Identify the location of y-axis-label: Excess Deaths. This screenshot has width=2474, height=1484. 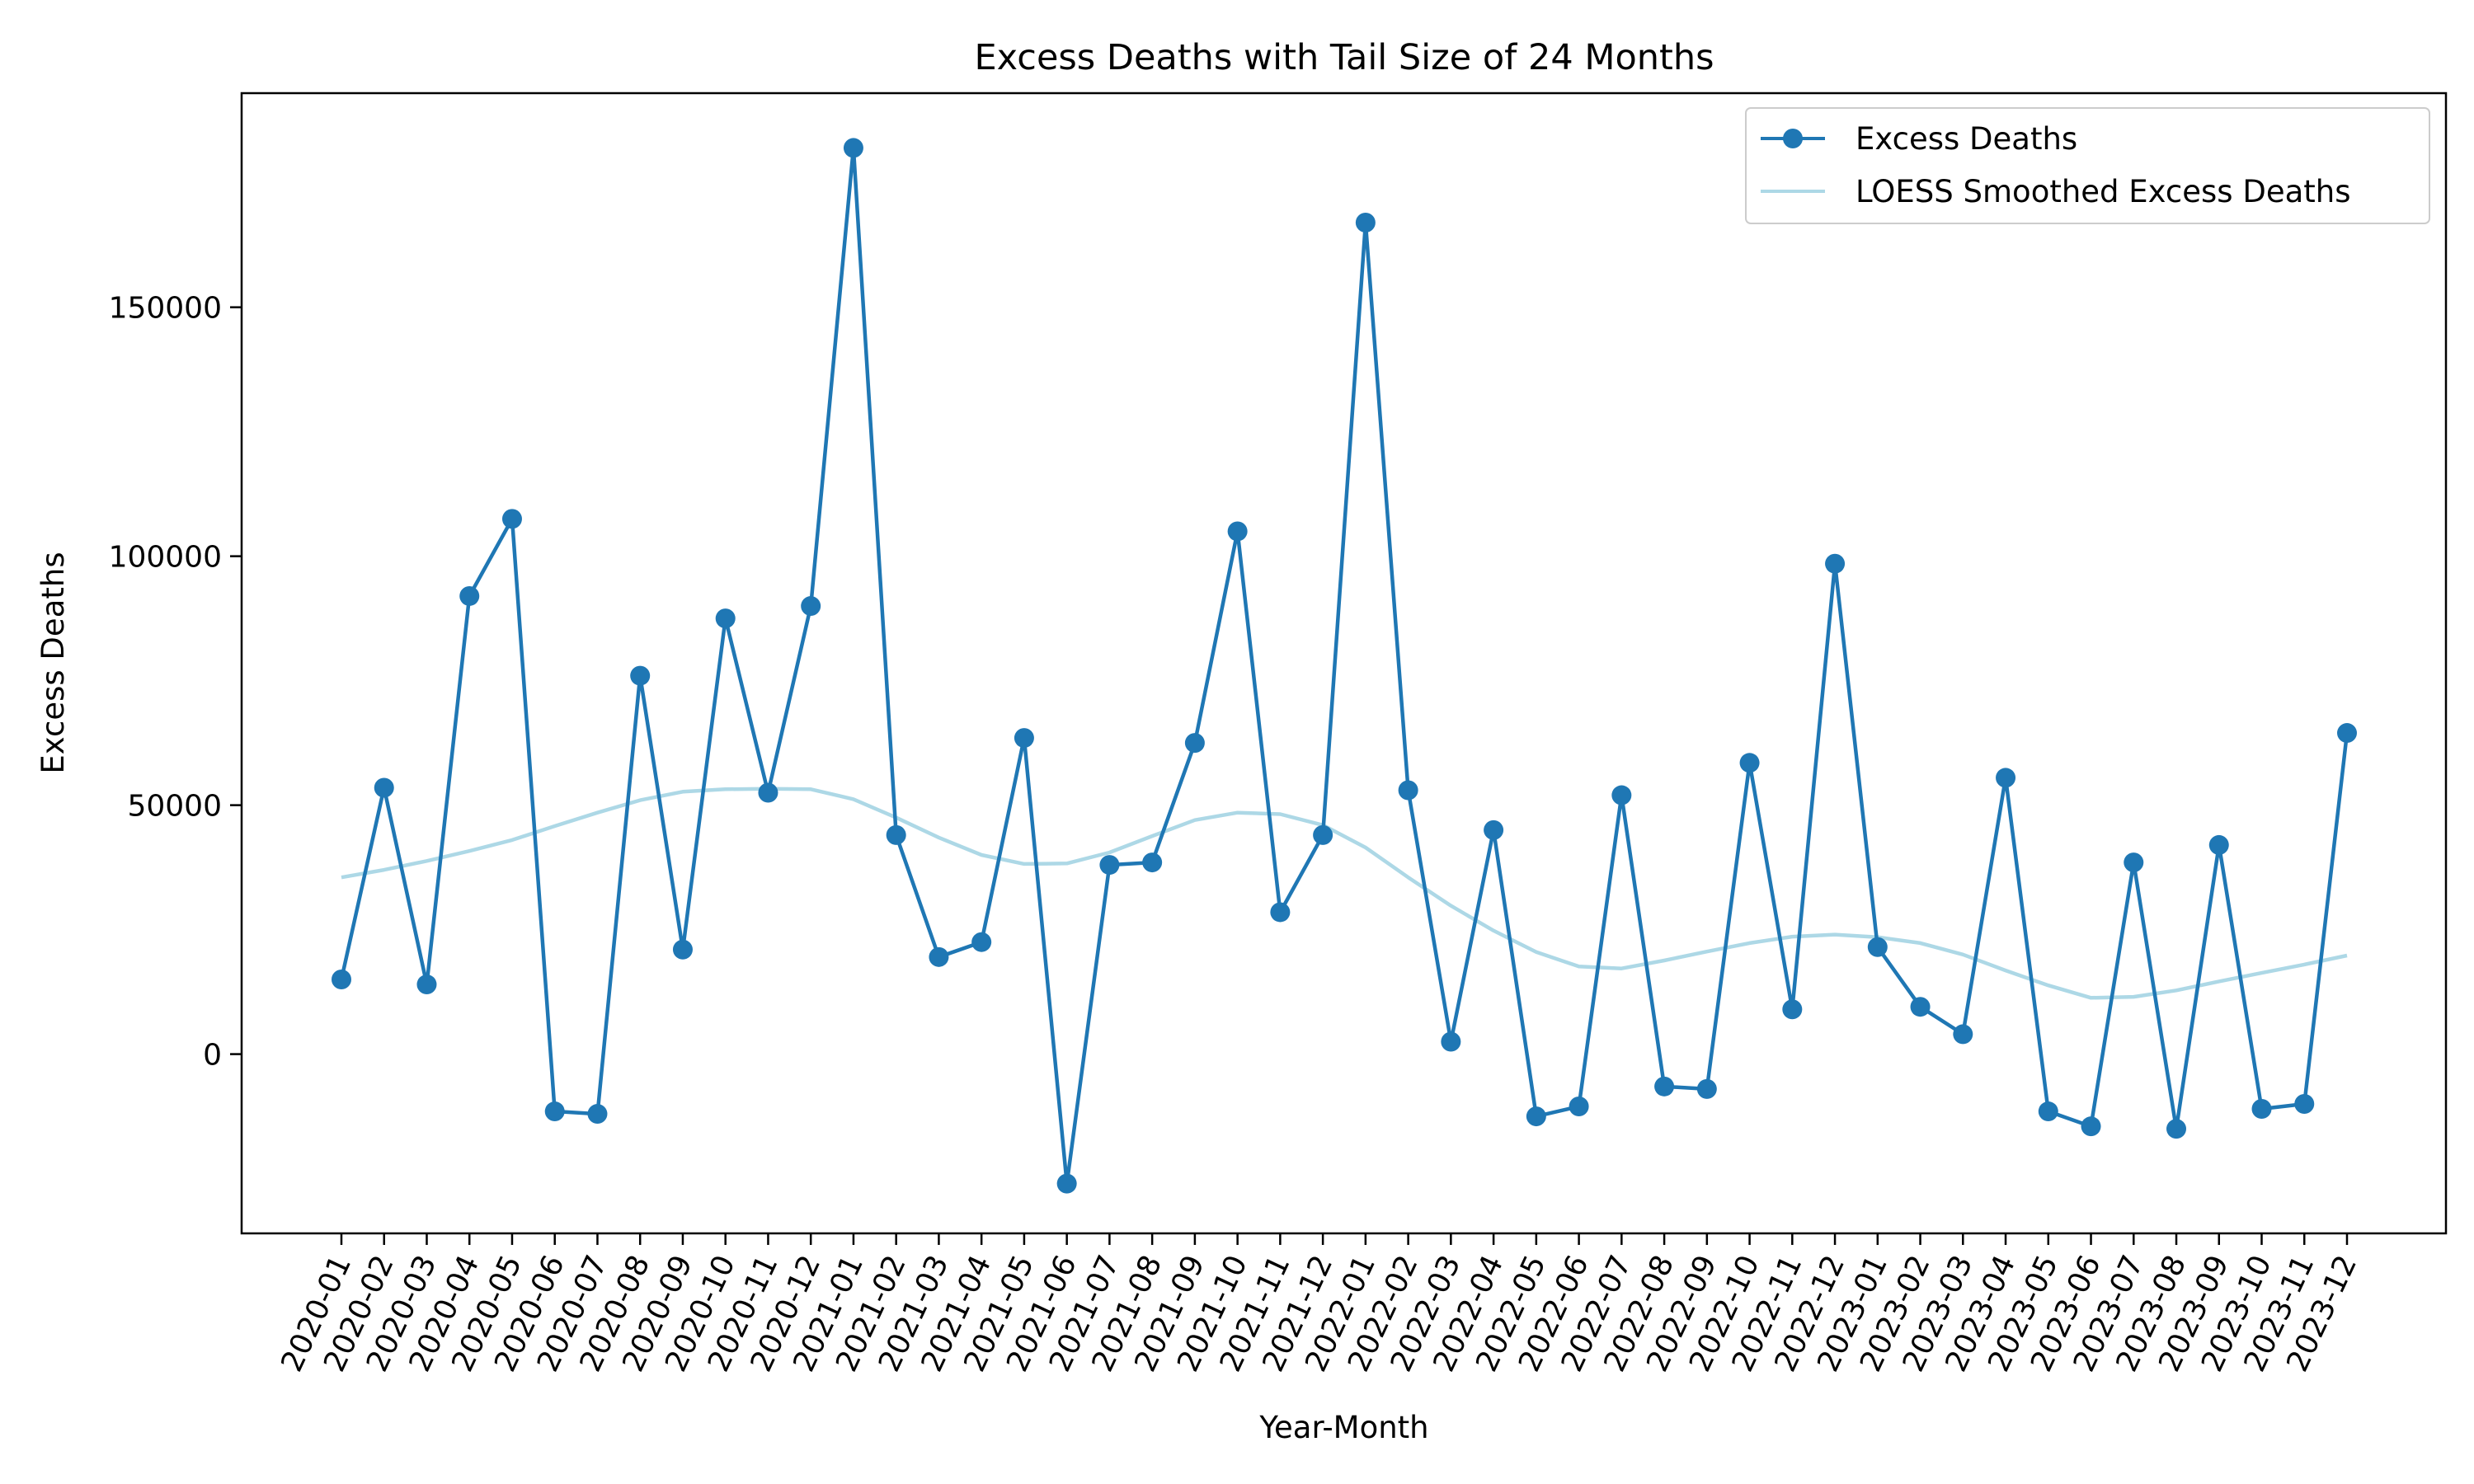
(53, 662).